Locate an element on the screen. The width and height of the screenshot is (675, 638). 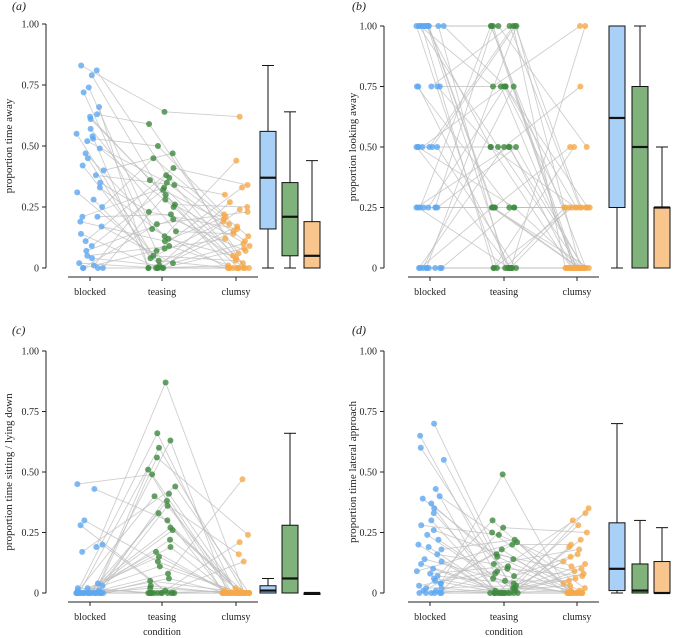
y-axis-label: proportion looking away is located at coordinates (353, 146).